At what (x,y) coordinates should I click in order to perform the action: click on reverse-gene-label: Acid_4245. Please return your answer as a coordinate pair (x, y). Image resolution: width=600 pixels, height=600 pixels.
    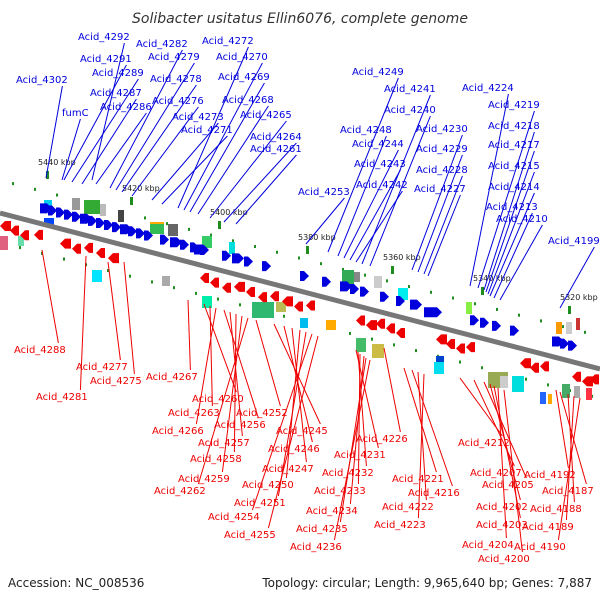
    Looking at the image, I should click on (302, 431).